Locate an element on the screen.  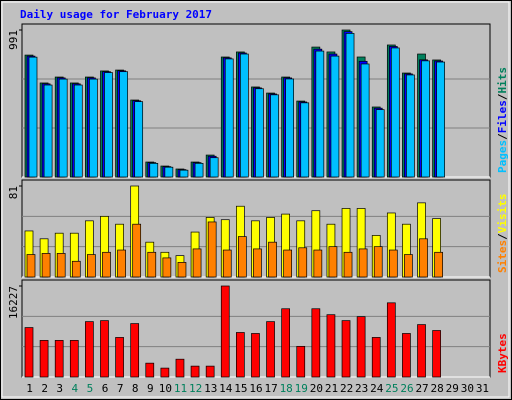
x-tick-label: 26 is located at coordinates (406, 388).